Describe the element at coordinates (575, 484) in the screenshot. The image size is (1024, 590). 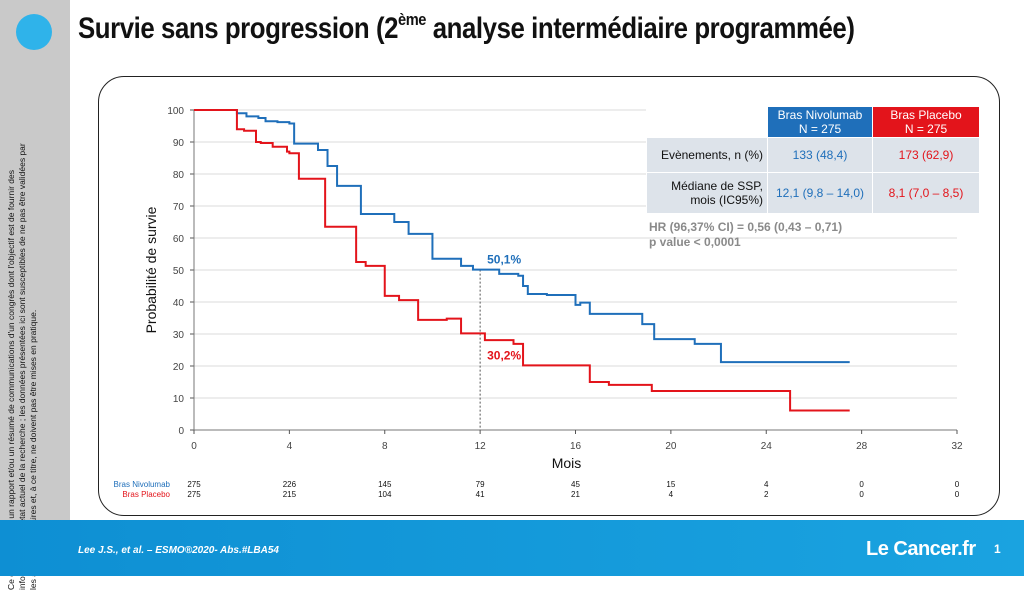
I see `risk-value: 45` at that location.